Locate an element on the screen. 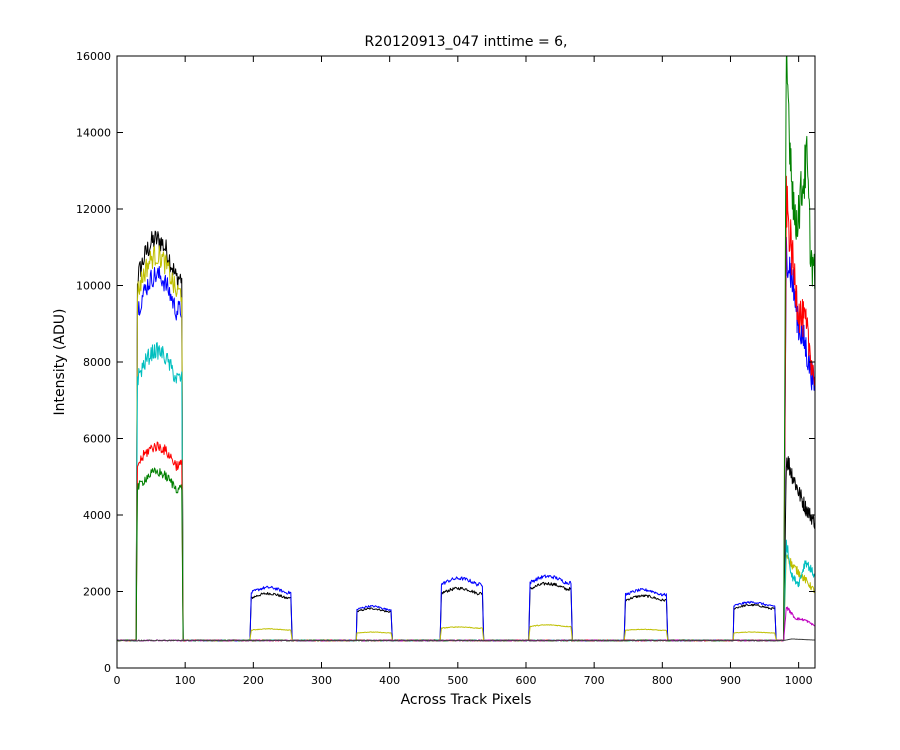  x-tick-label: 800 is located at coordinates (662, 680).